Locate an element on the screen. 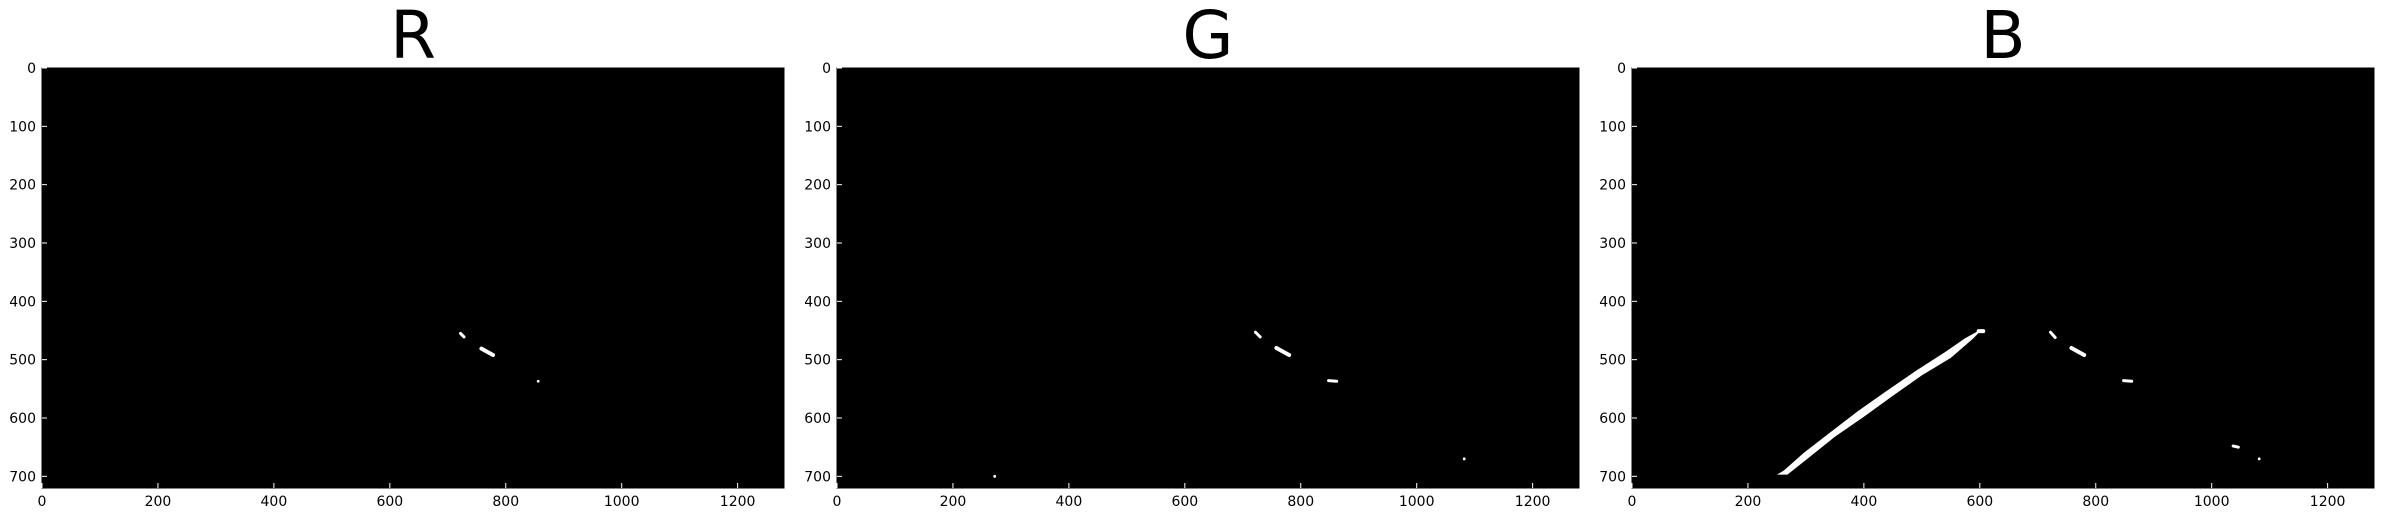 The image size is (2383, 516). panel-title: B is located at coordinates (2002, 37).